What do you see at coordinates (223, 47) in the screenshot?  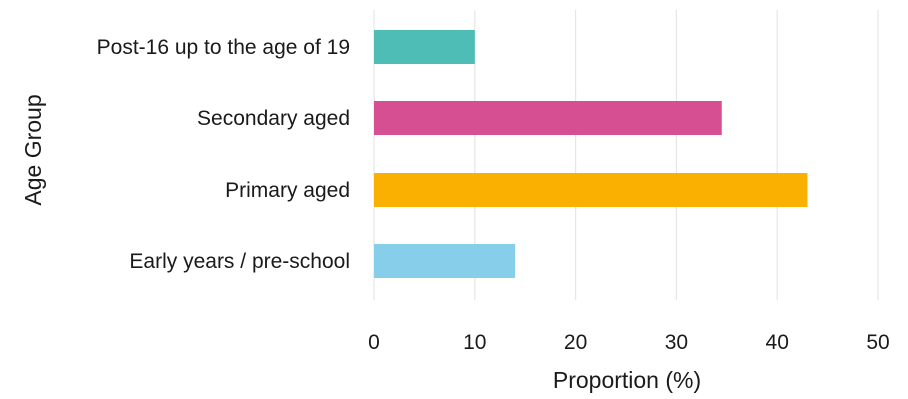 I see `category-label-1: Post-16 up to the age of 19` at bounding box center [223, 47].